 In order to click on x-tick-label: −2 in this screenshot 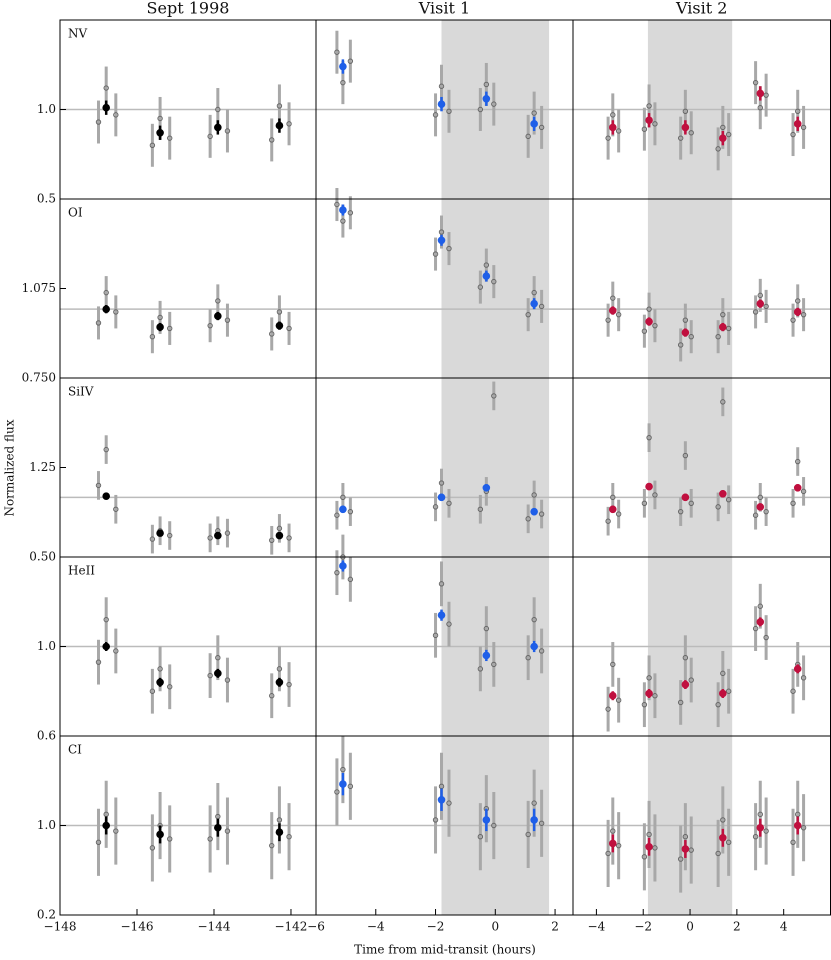, I will do `click(436, 927)`.